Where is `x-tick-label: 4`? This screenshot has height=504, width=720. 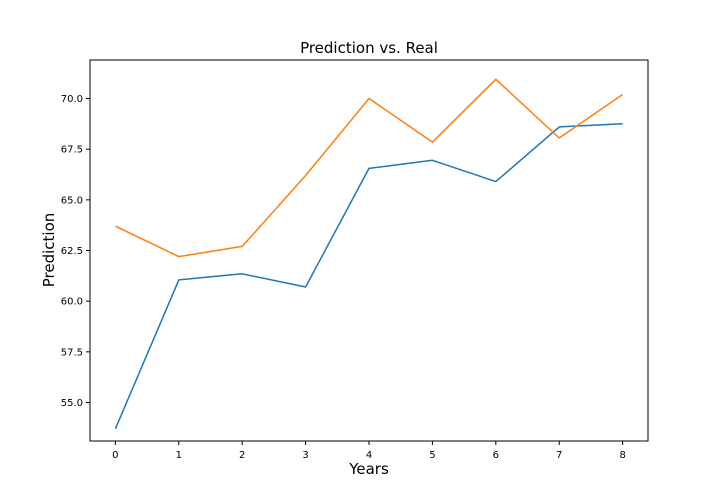 x-tick-label: 4 is located at coordinates (369, 455).